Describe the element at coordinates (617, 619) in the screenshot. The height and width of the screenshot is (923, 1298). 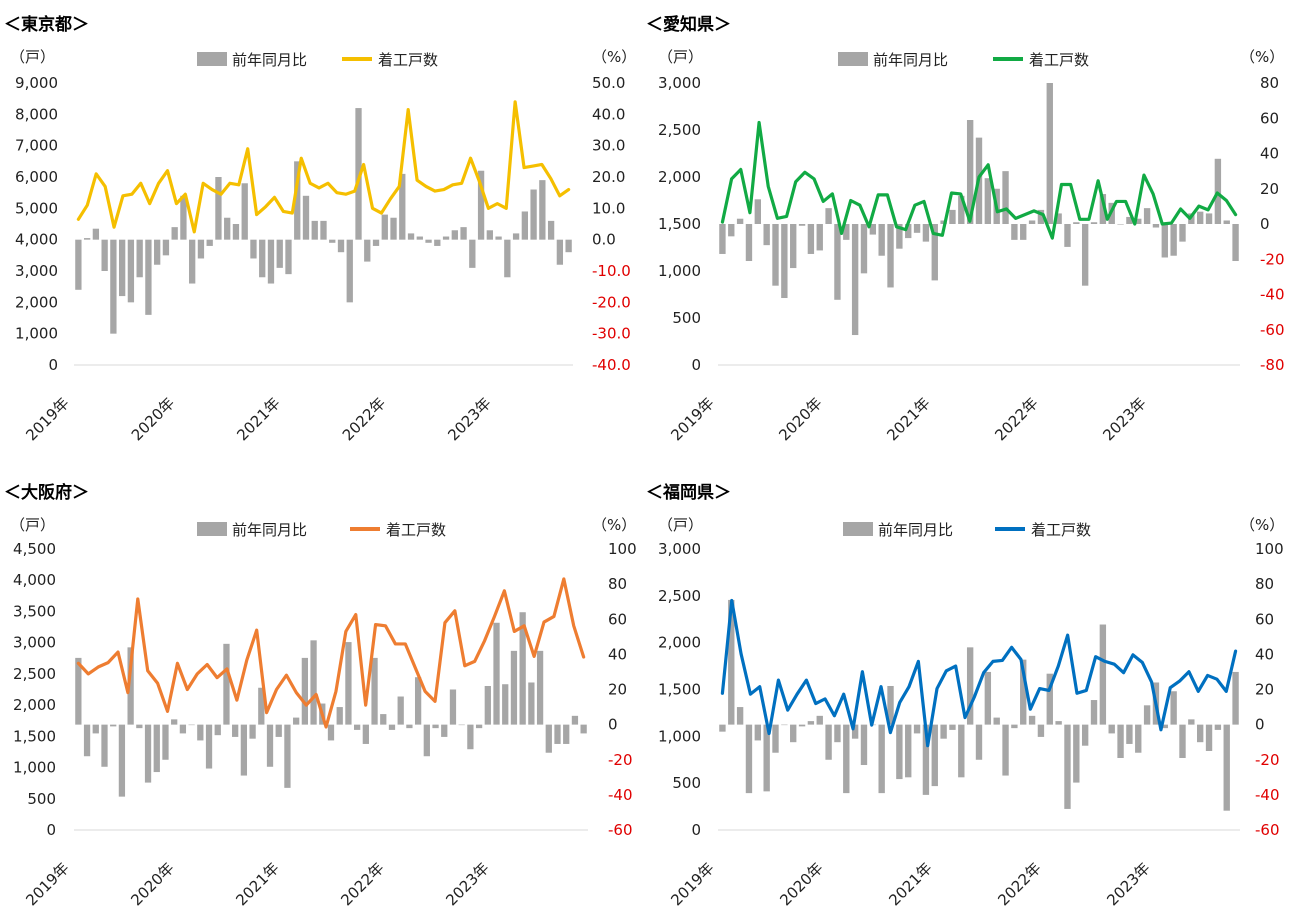
I see `right-tick-label: 60` at that location.